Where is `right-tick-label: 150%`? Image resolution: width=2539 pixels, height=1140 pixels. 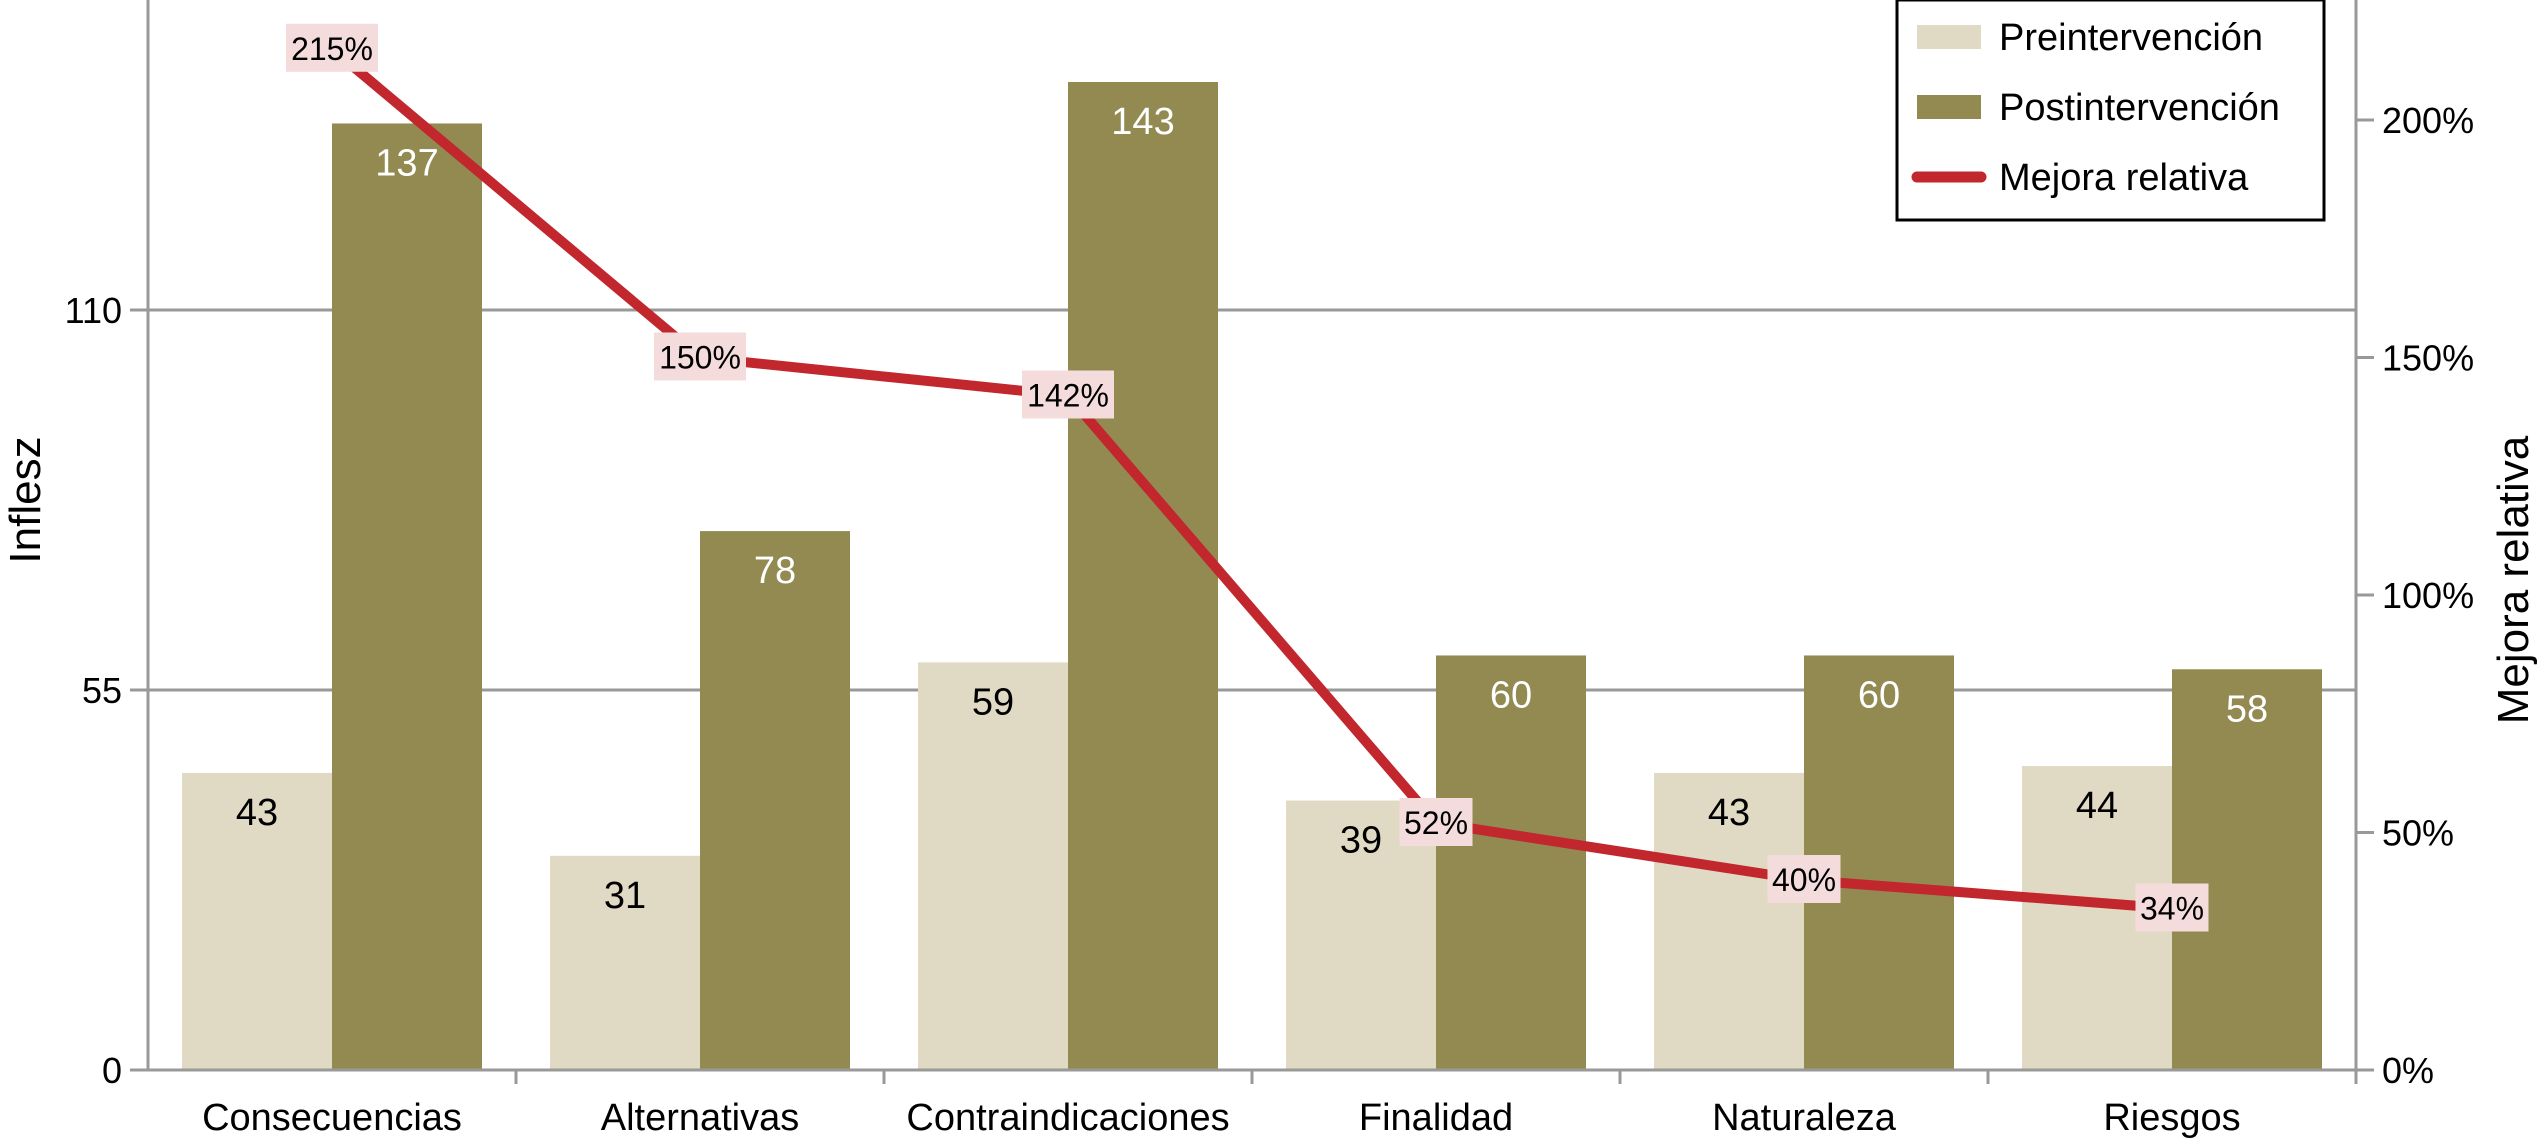
right-tick-label: 150% is located at coordinates (2428, 358).